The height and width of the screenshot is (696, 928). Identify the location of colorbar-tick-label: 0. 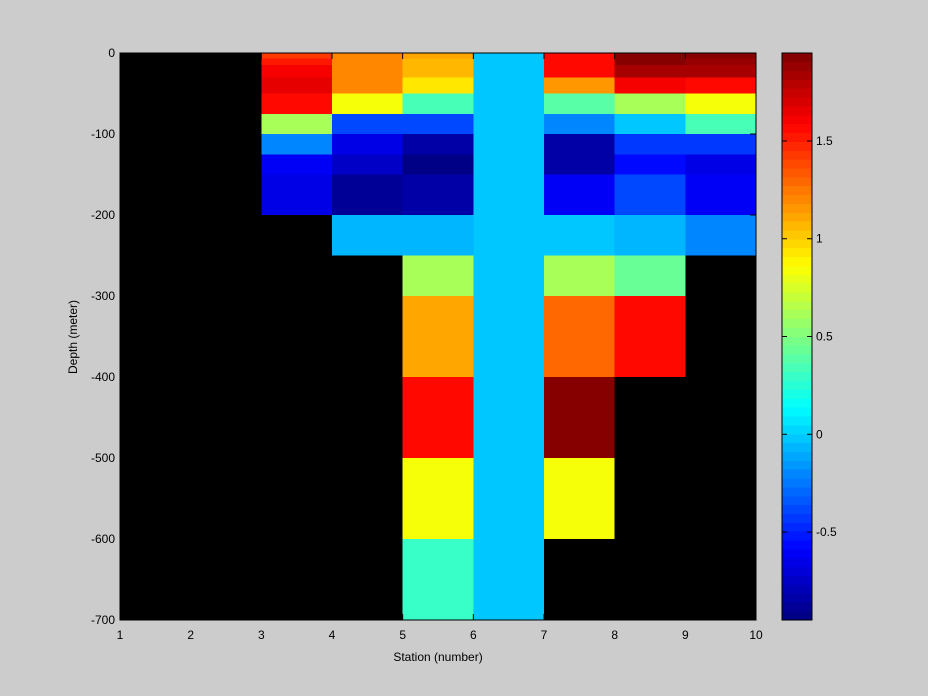
(819, 434).